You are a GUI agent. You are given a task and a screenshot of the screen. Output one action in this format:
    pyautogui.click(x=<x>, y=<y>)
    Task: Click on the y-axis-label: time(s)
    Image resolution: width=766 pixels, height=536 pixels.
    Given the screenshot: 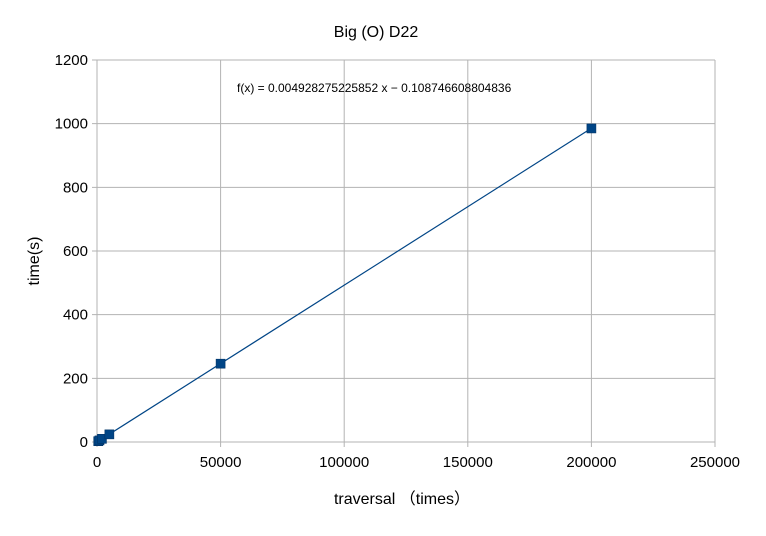 What is the action you would take?
    pyautogui.click(x=34, y=261)
    